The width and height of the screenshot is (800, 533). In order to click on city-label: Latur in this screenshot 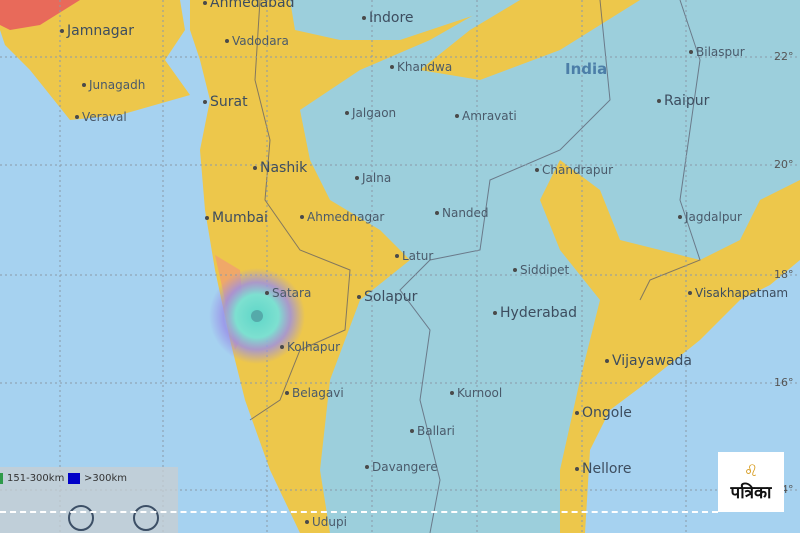, I will do `click(414, 256)`.